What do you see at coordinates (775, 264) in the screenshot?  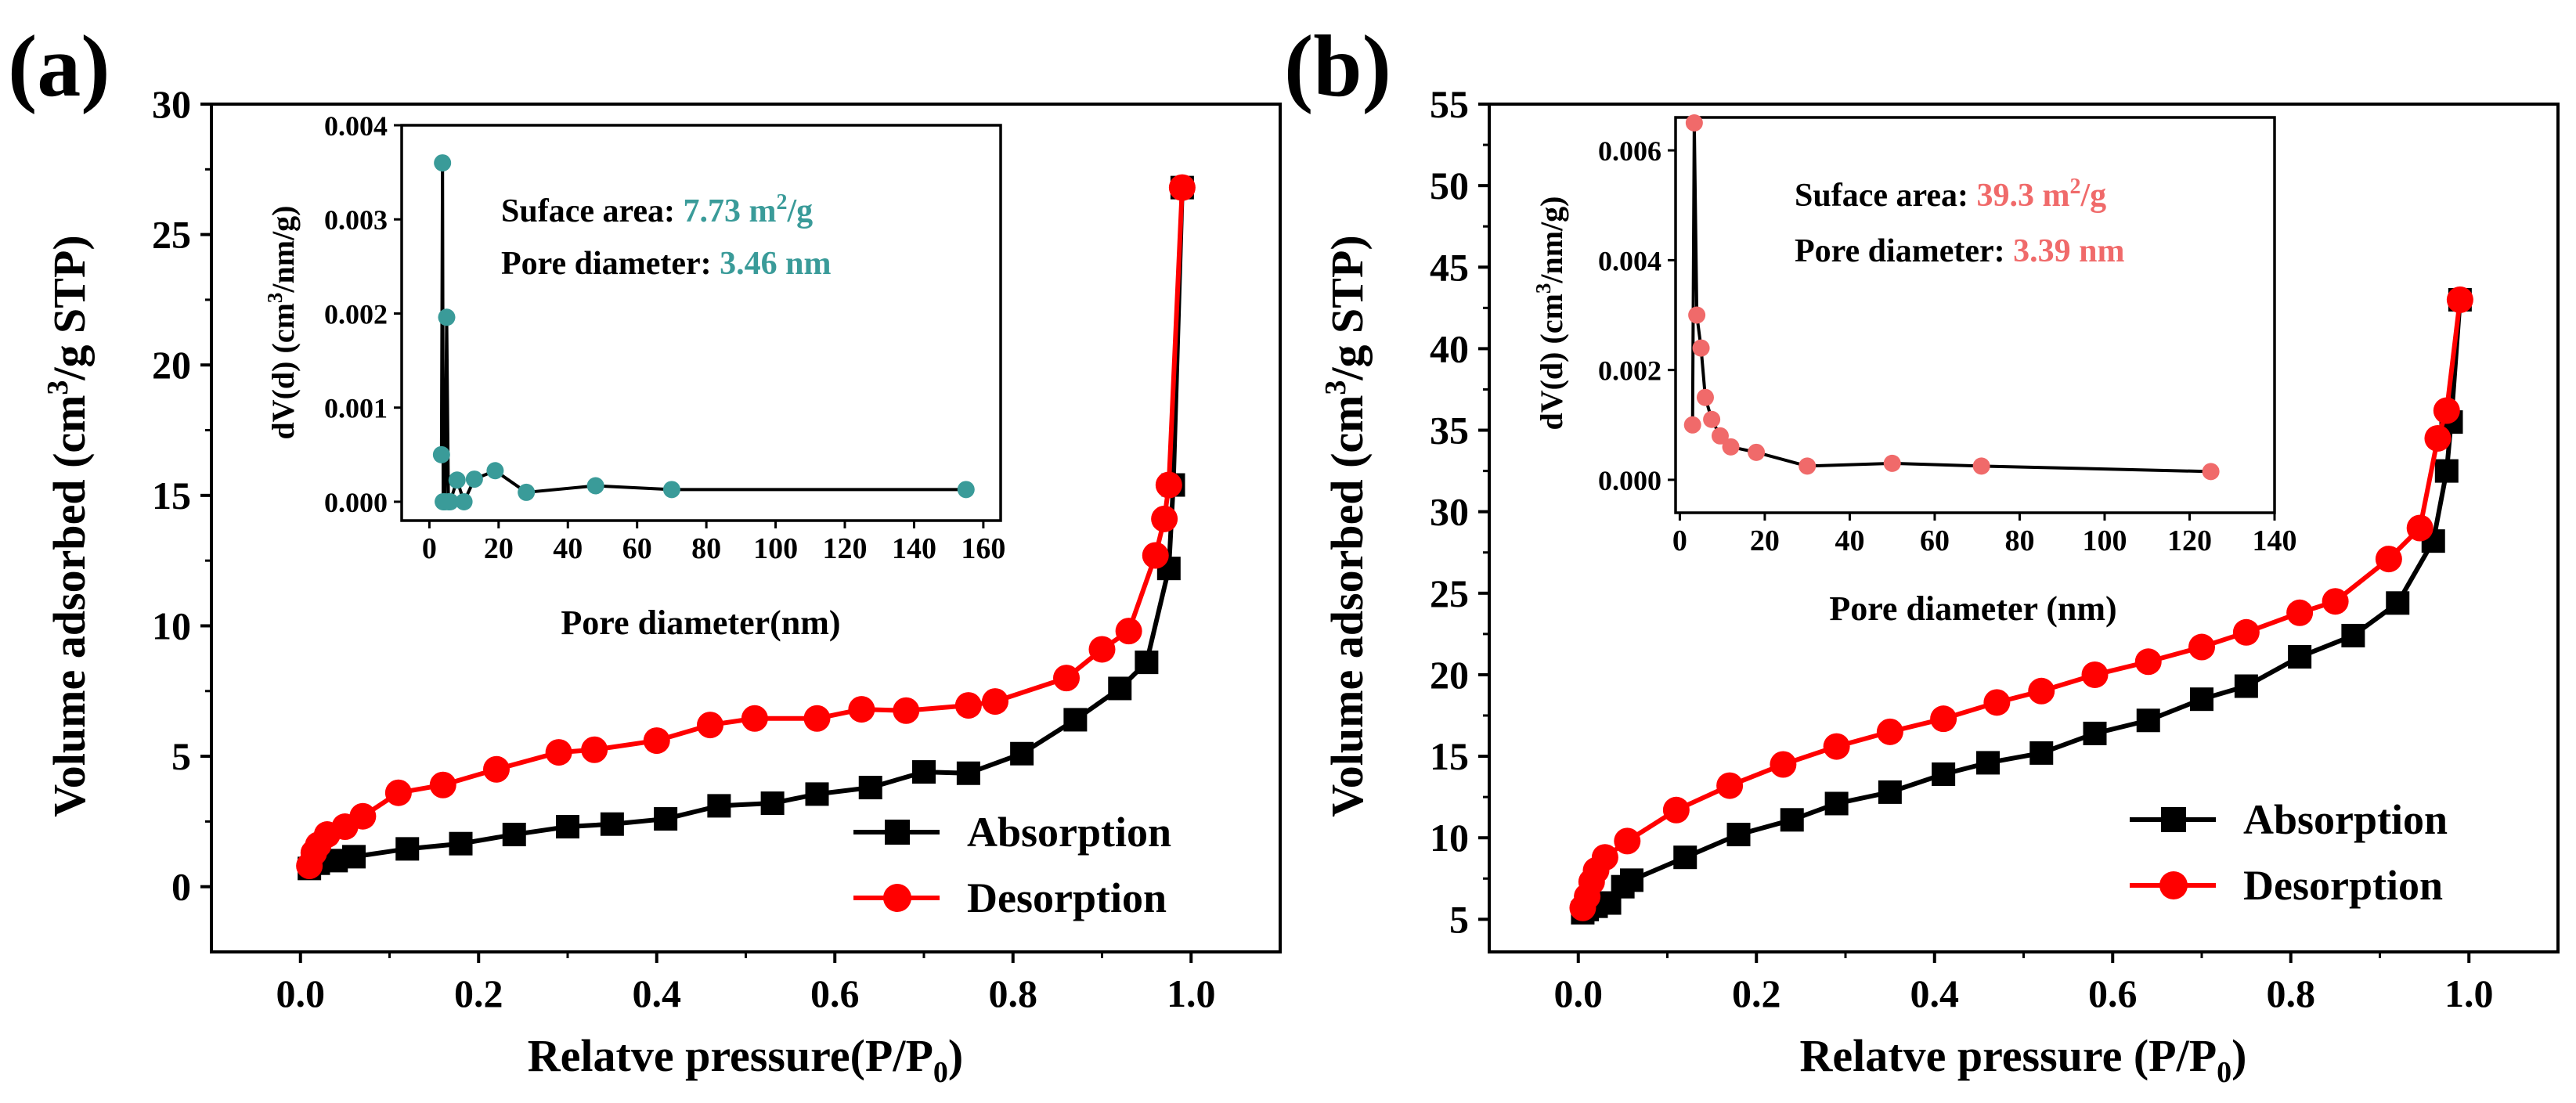 I see `pore-diameter-value-a: 3.46 nm` at bounding box center [775, 264].